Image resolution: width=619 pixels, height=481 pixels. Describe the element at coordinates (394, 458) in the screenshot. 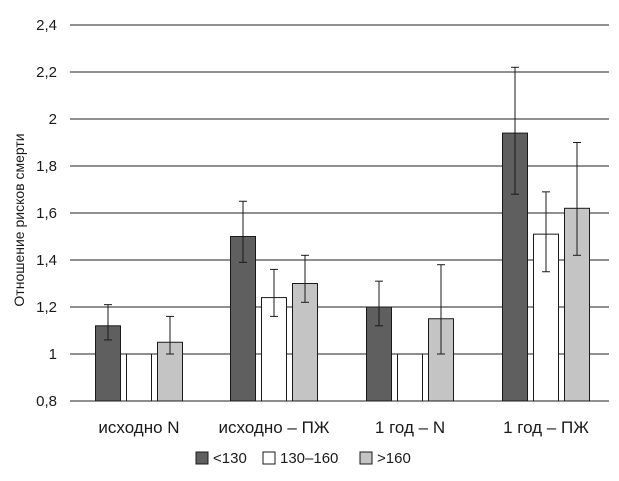

I see `legend-label: >160` at that location.